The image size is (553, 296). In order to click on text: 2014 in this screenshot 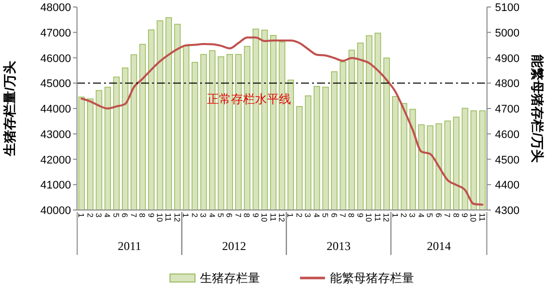, I will do `click(438, 246)`.